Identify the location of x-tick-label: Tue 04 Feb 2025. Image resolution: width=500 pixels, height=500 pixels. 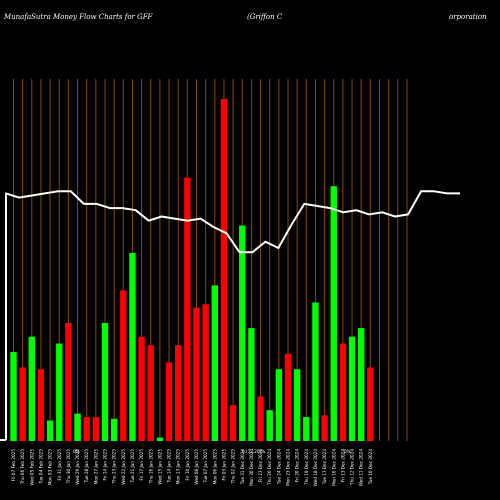
(40, 467).